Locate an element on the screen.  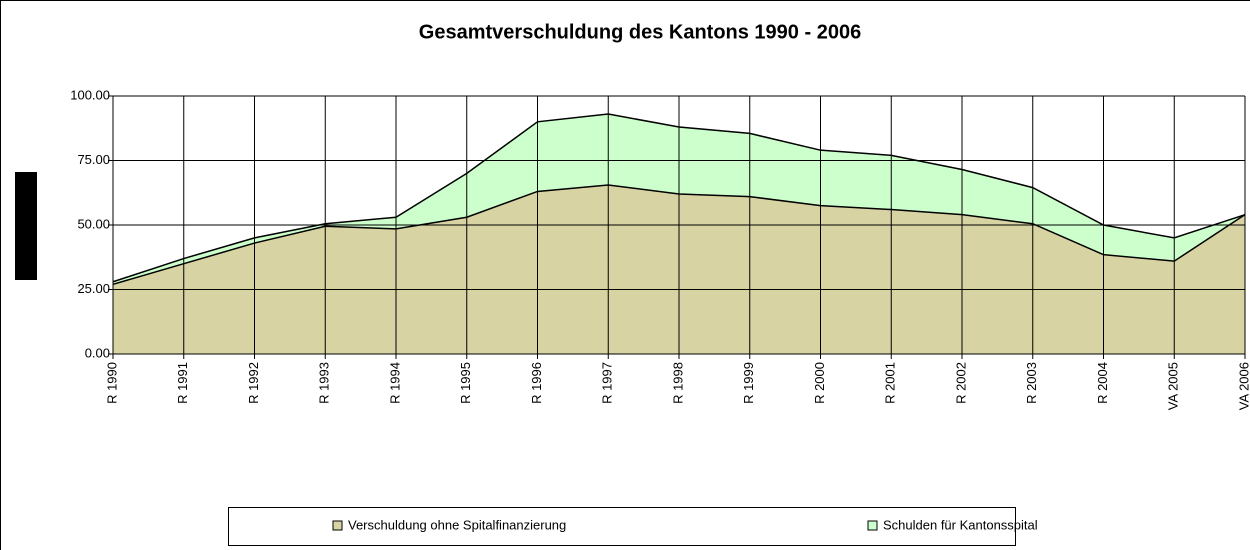
y-tick-label: 75.00 is located at coordinates (93, 159).